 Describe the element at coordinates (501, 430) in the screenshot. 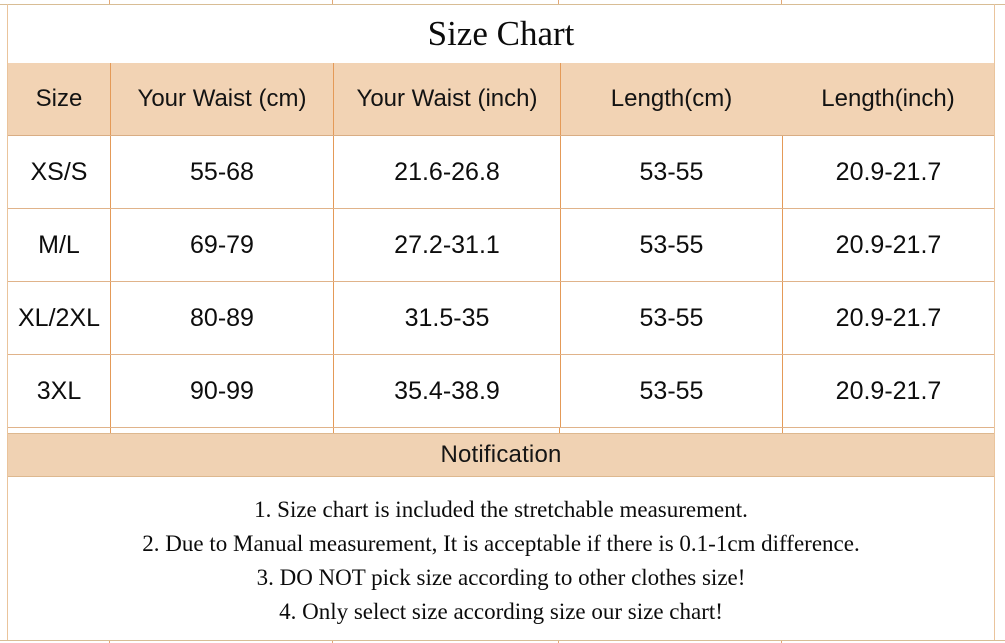

I see `spacer-row` at that location.